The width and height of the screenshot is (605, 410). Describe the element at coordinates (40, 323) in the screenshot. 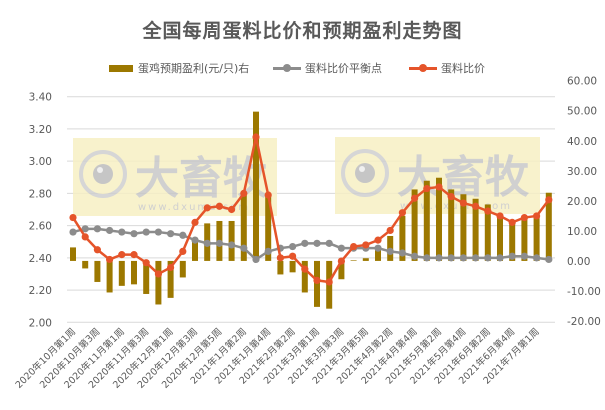

I see `left-axis-tick: 2.00` at that location.